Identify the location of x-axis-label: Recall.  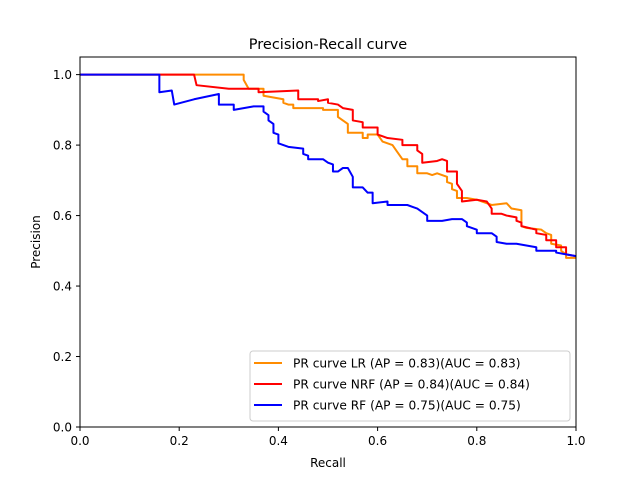
(328, 463).